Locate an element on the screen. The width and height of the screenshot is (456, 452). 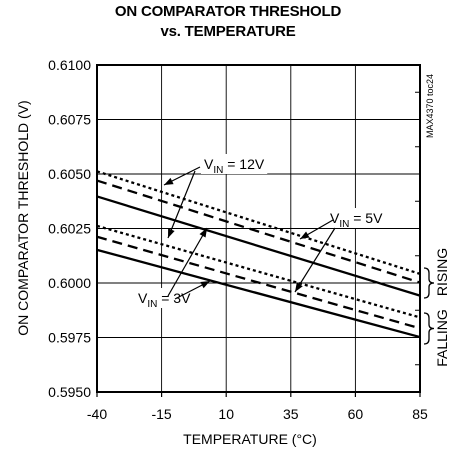
x-tick-labels: -40 -15 10 35 60 85 is located at coordinates (257, 414).